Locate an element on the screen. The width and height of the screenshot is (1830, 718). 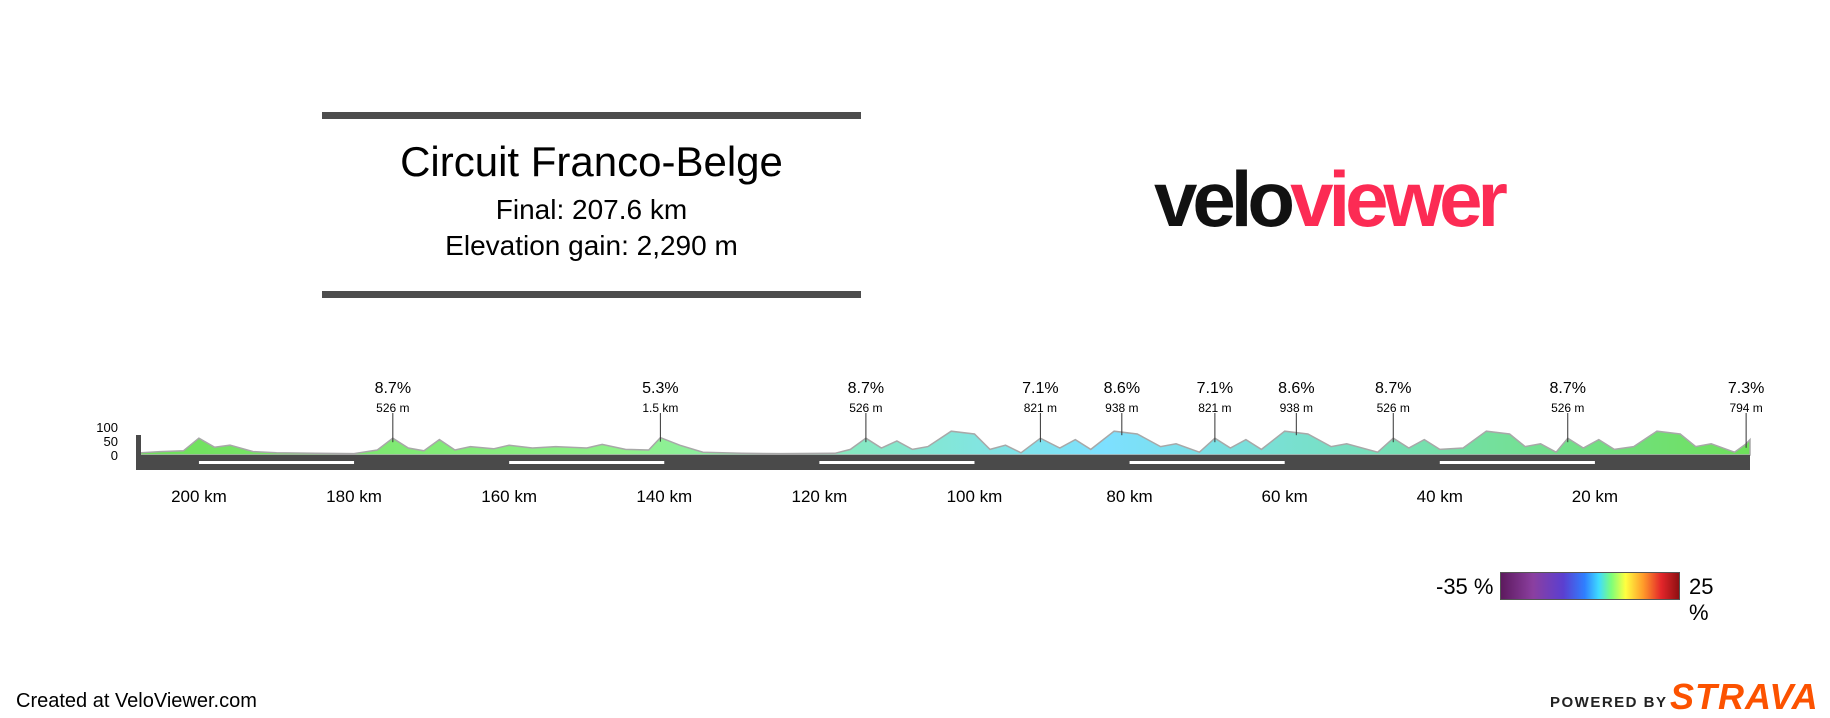
y-tick-label: 0 is located at coordinates (114, 455).